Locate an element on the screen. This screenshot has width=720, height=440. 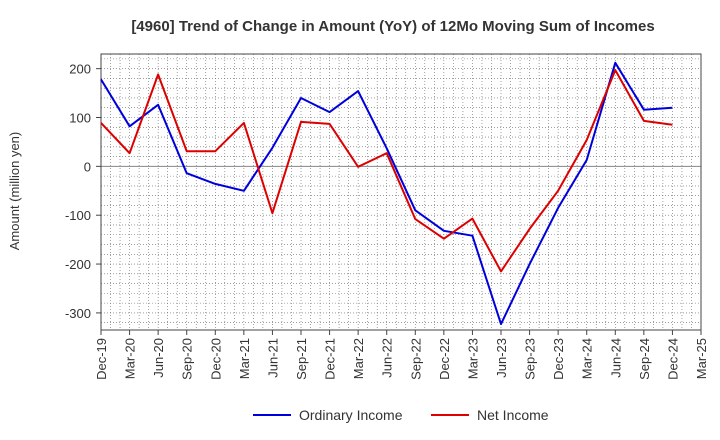
y-tick-label: -100 is located at coordinates (78, 215).